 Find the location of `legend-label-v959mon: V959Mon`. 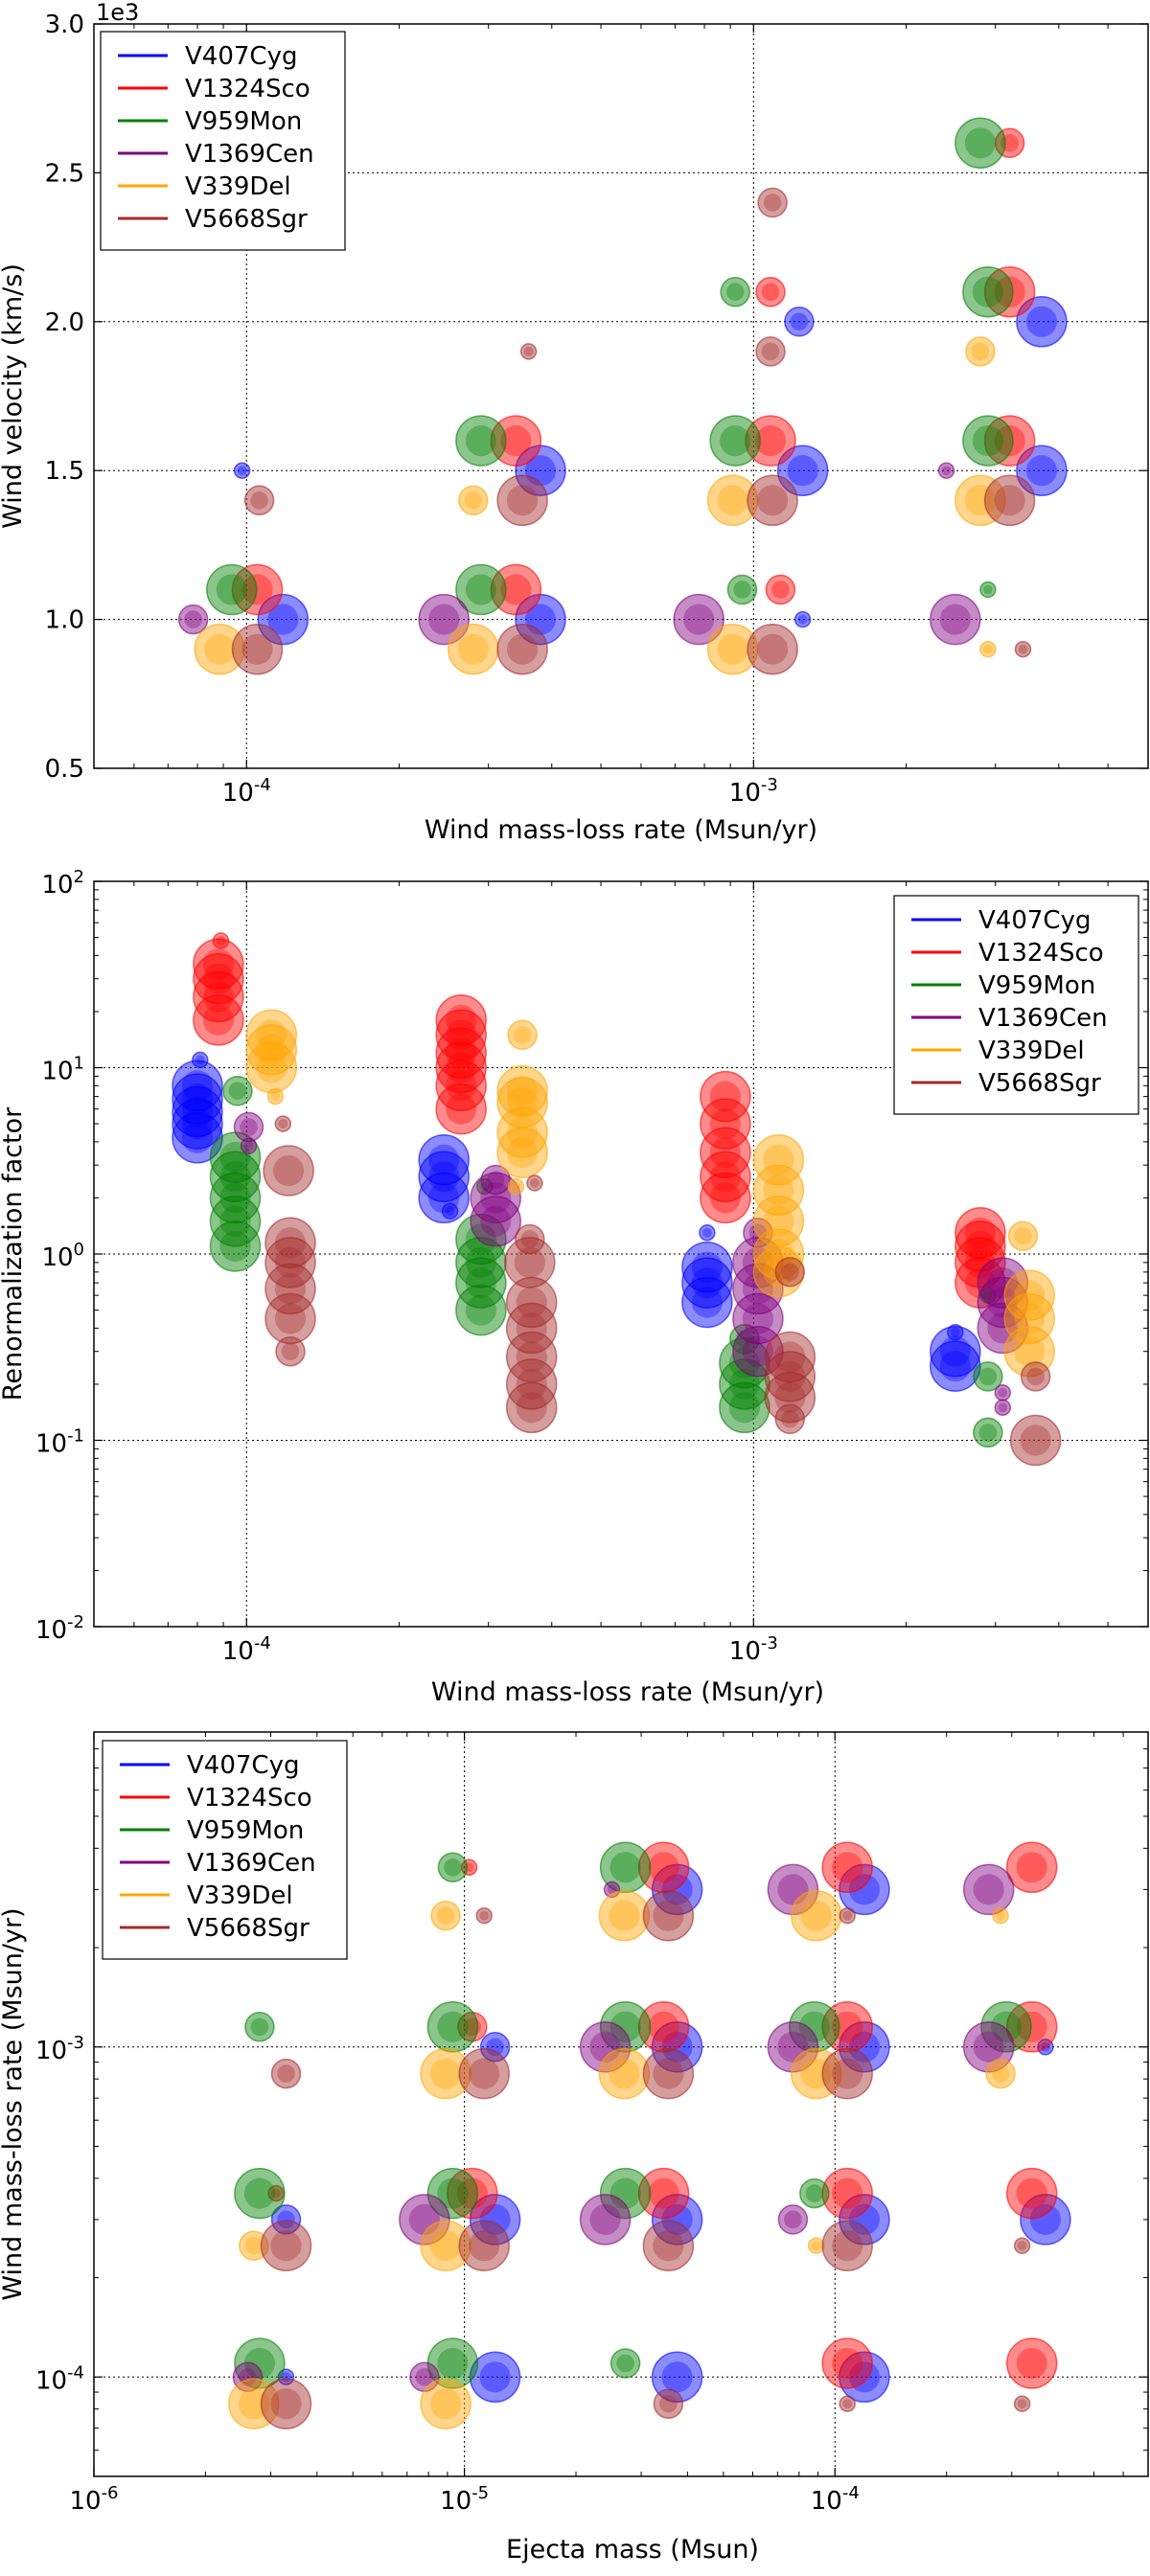

legend-label-v959mon: V959Mon is located at coordinates (245, 1830).